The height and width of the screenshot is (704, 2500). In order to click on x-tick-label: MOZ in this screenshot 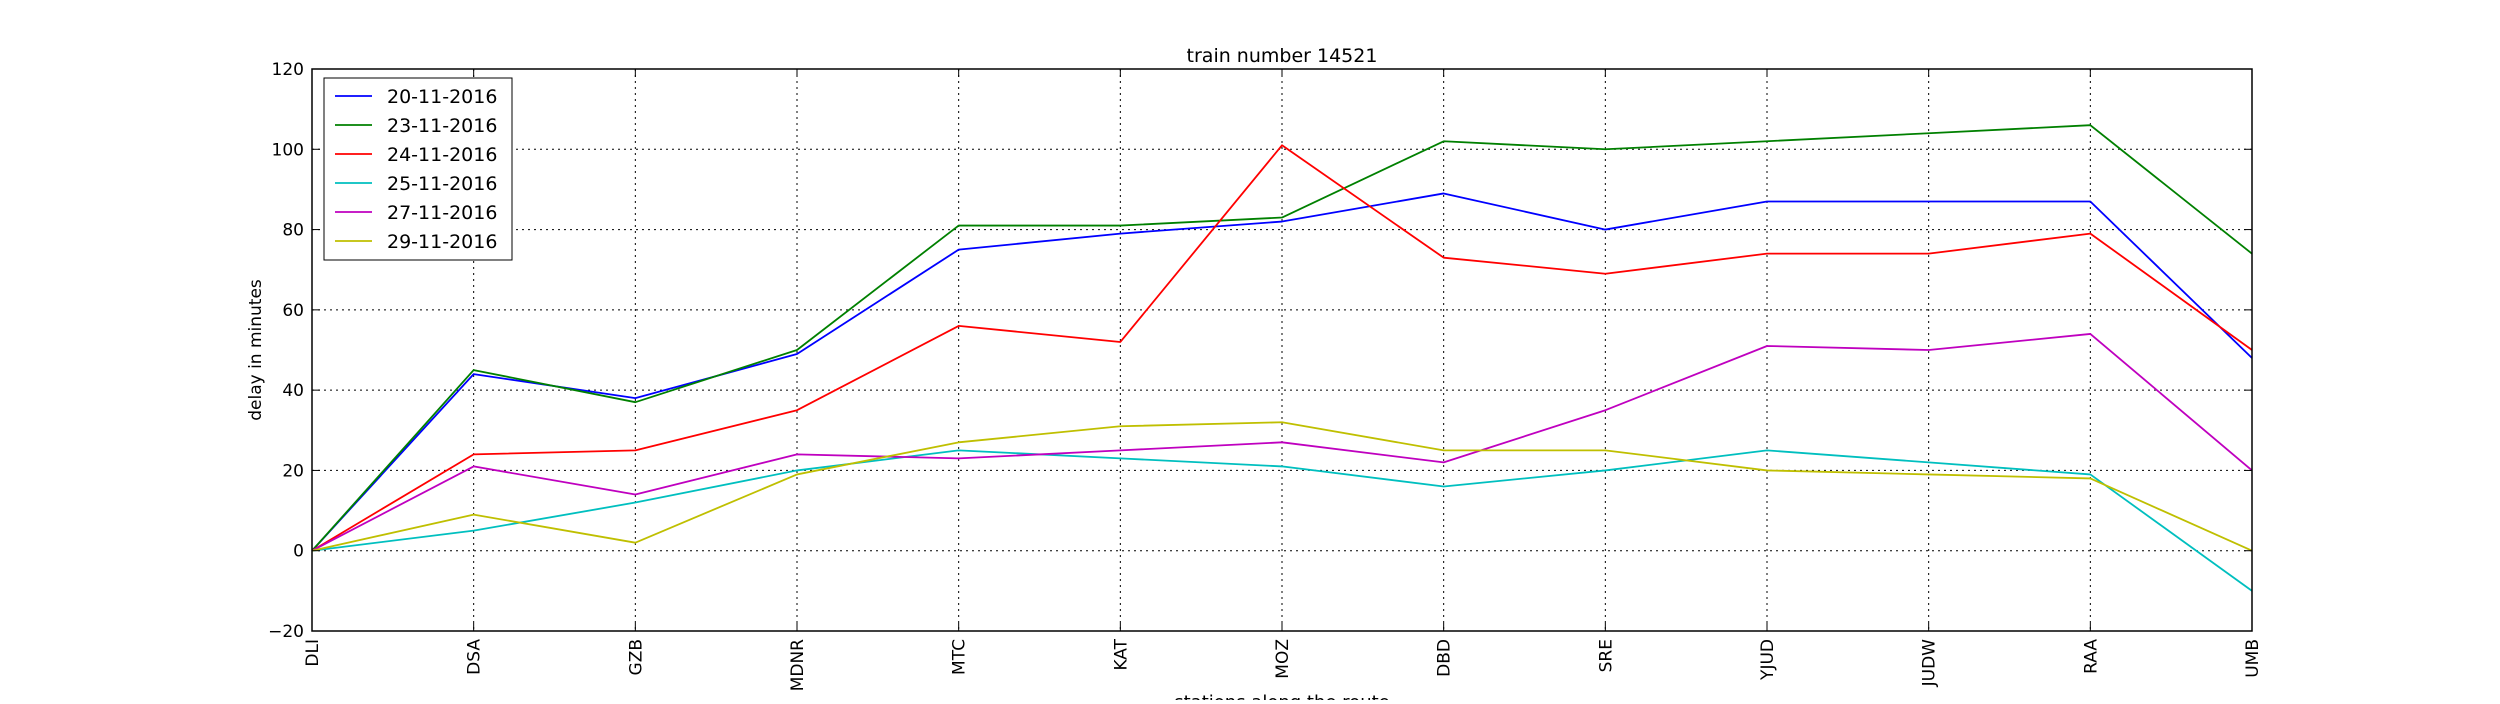, I will do `click(1283, 659)`.